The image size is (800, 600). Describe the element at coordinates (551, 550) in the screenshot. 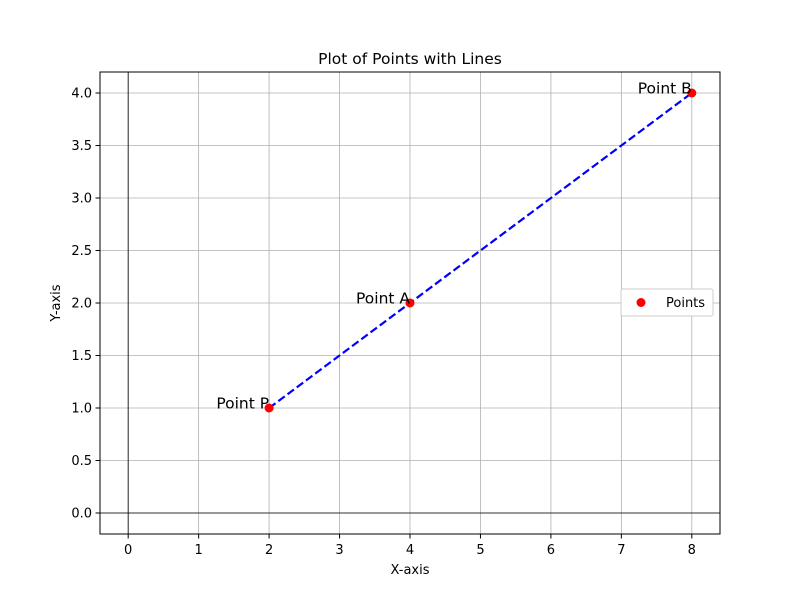

I see `x-tick-label: 6` at that location.